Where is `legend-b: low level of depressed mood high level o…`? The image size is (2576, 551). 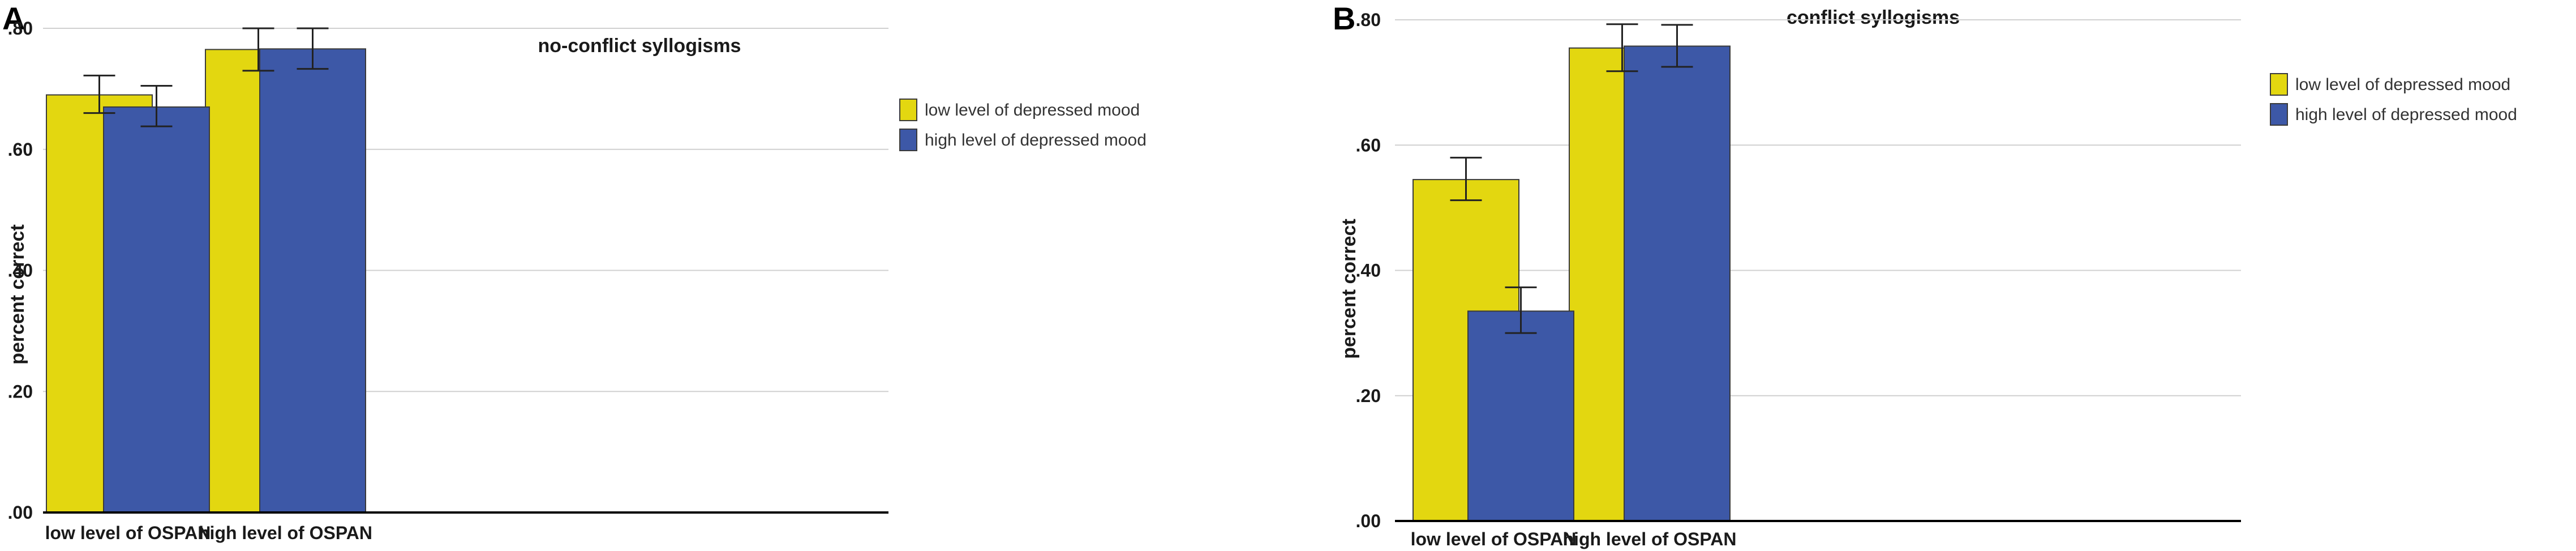 legend-b: low level of depressed mood high level o… is located at coordinates (2393, 100).